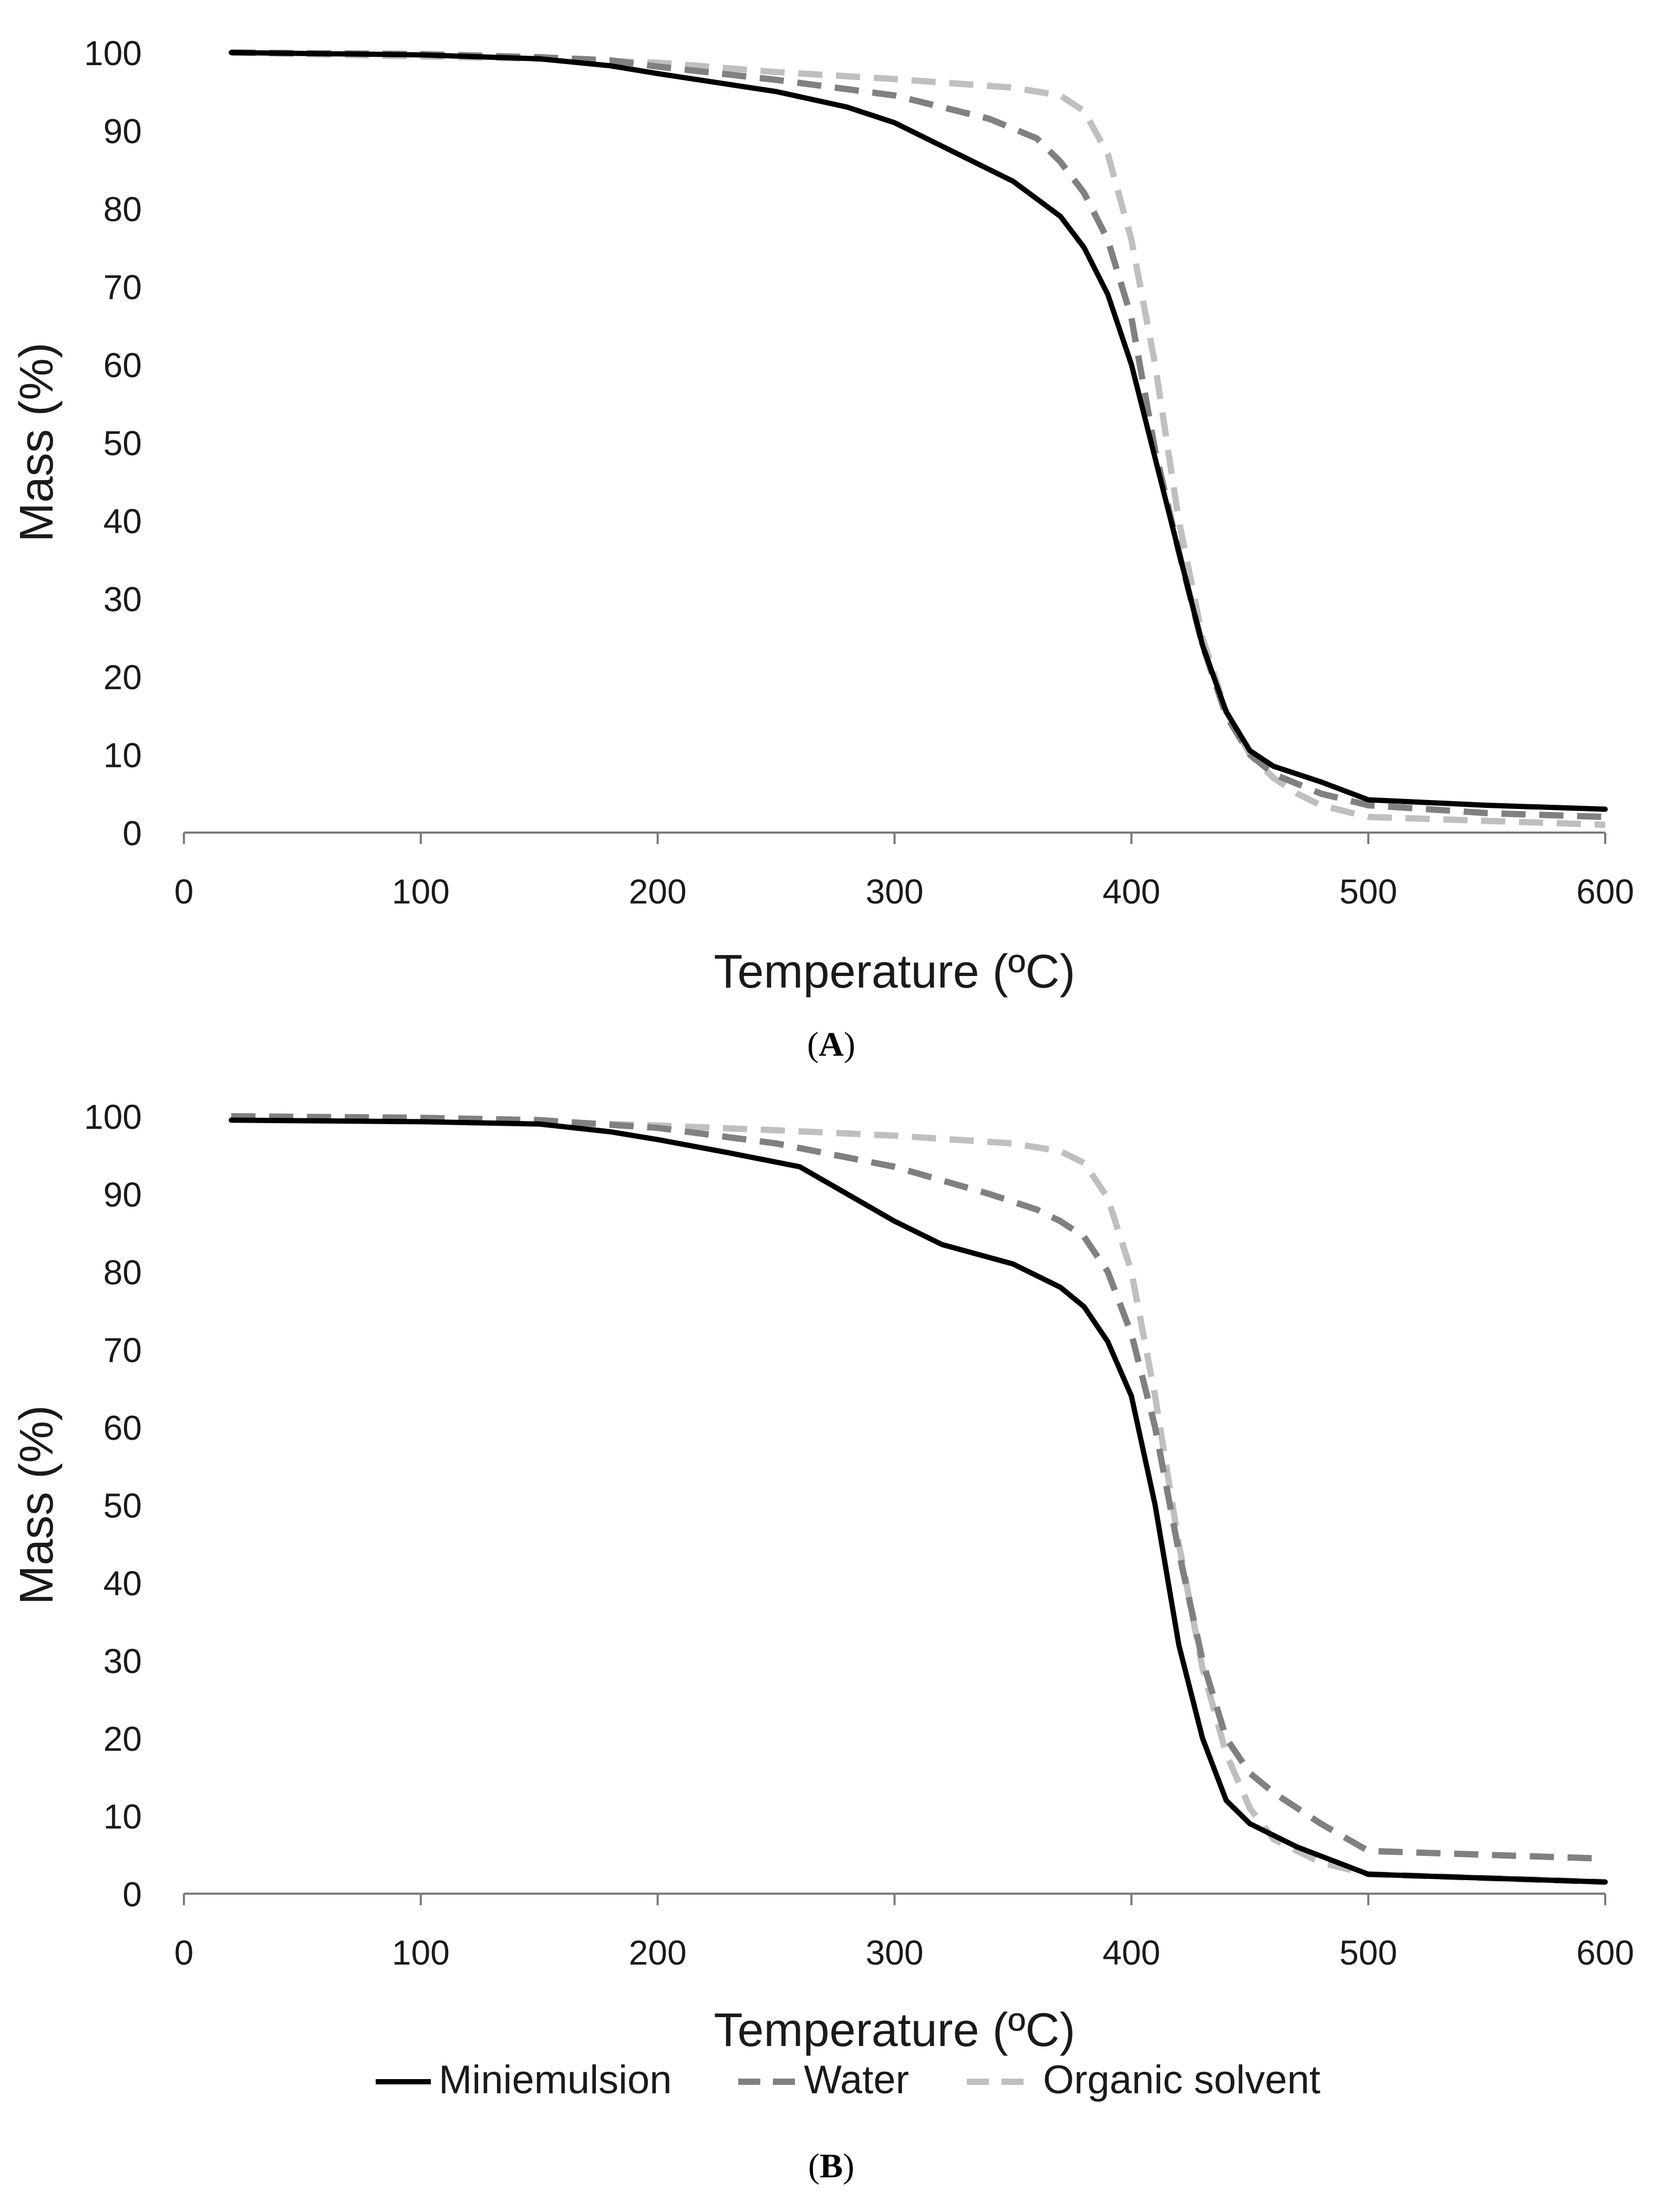  I want to click on legend-label: Miniemulsion, so click(555, 2080).